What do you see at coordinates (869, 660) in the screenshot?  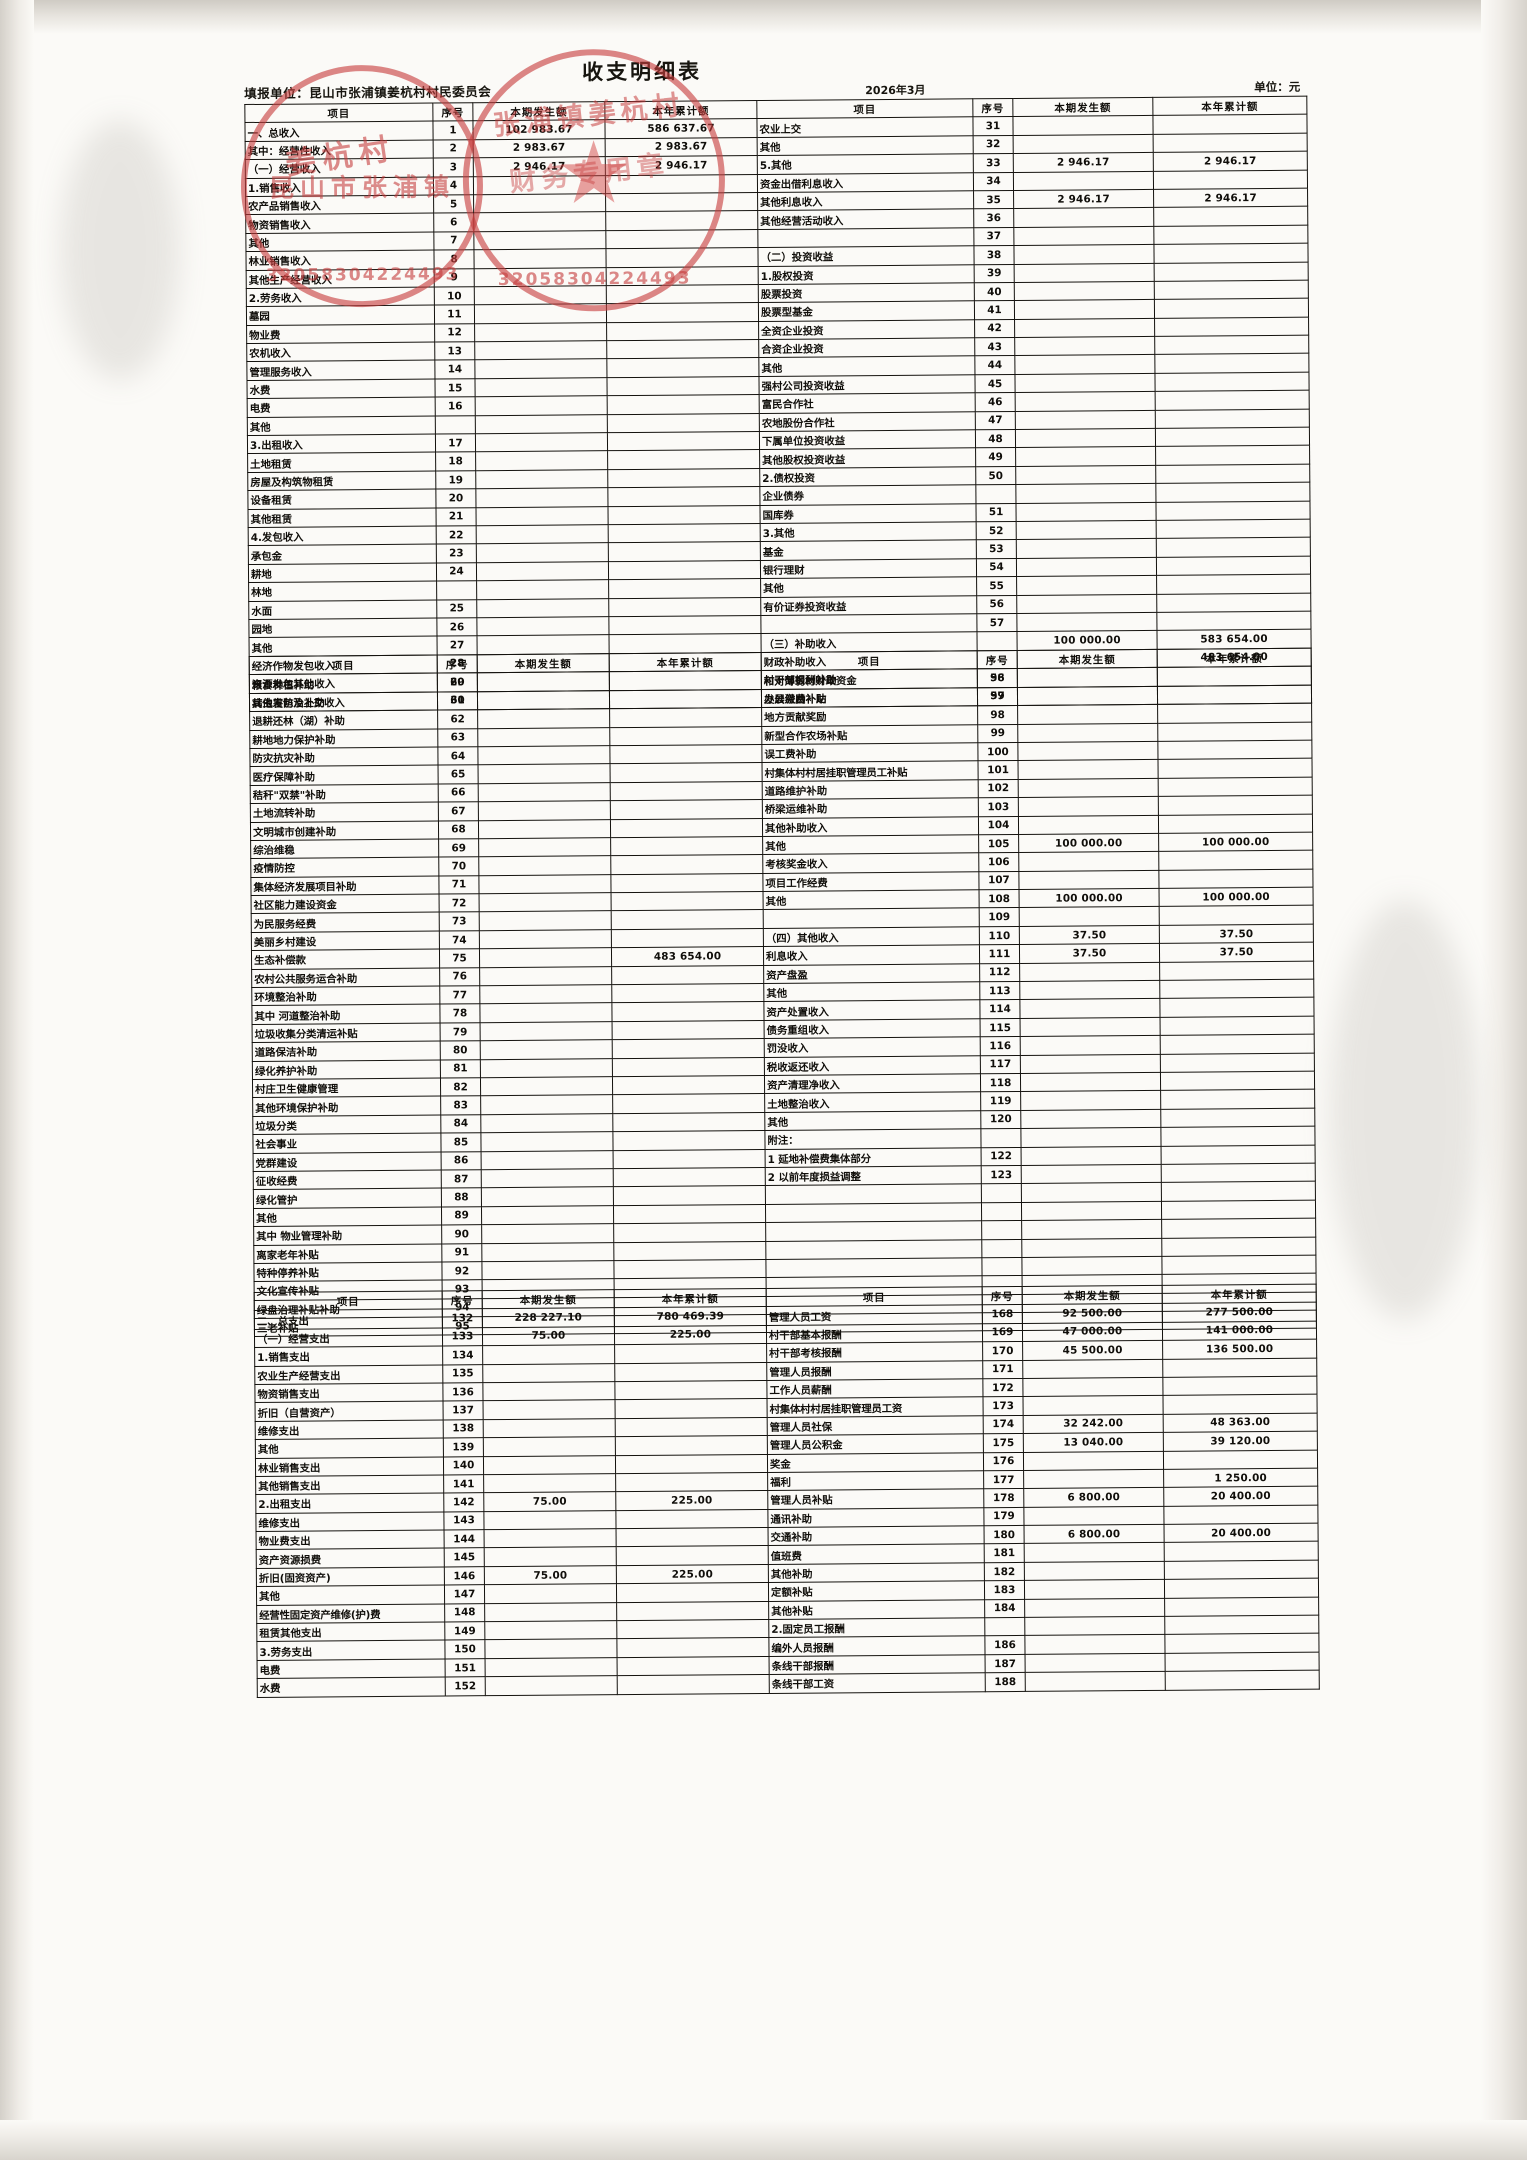 I see `column-header-item: 项目` at bounding box center [869, 660].